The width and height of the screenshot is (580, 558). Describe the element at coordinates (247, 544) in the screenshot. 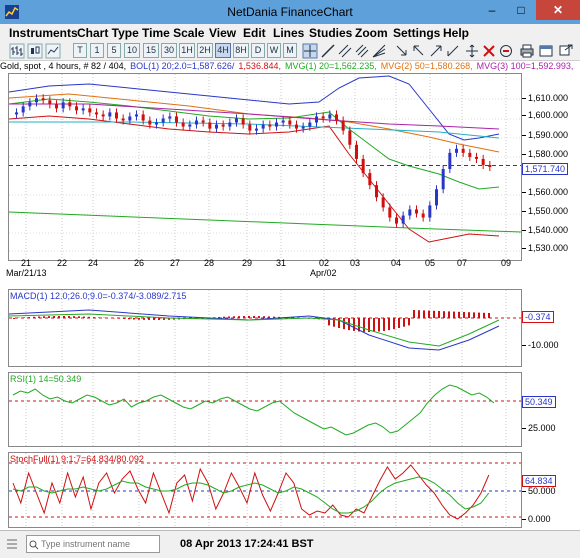

I see `status-datetime: 08 Apr 2013 17:24:41 BST` at that location.